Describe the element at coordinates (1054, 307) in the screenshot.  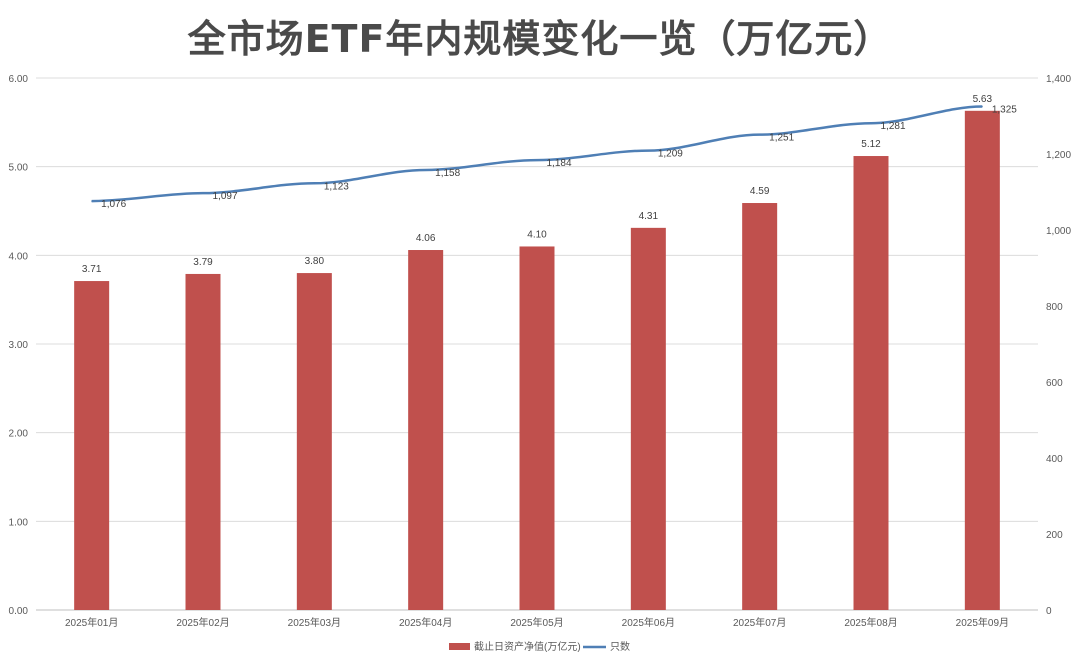
I see `y-right-tick-label: 800` at that location.